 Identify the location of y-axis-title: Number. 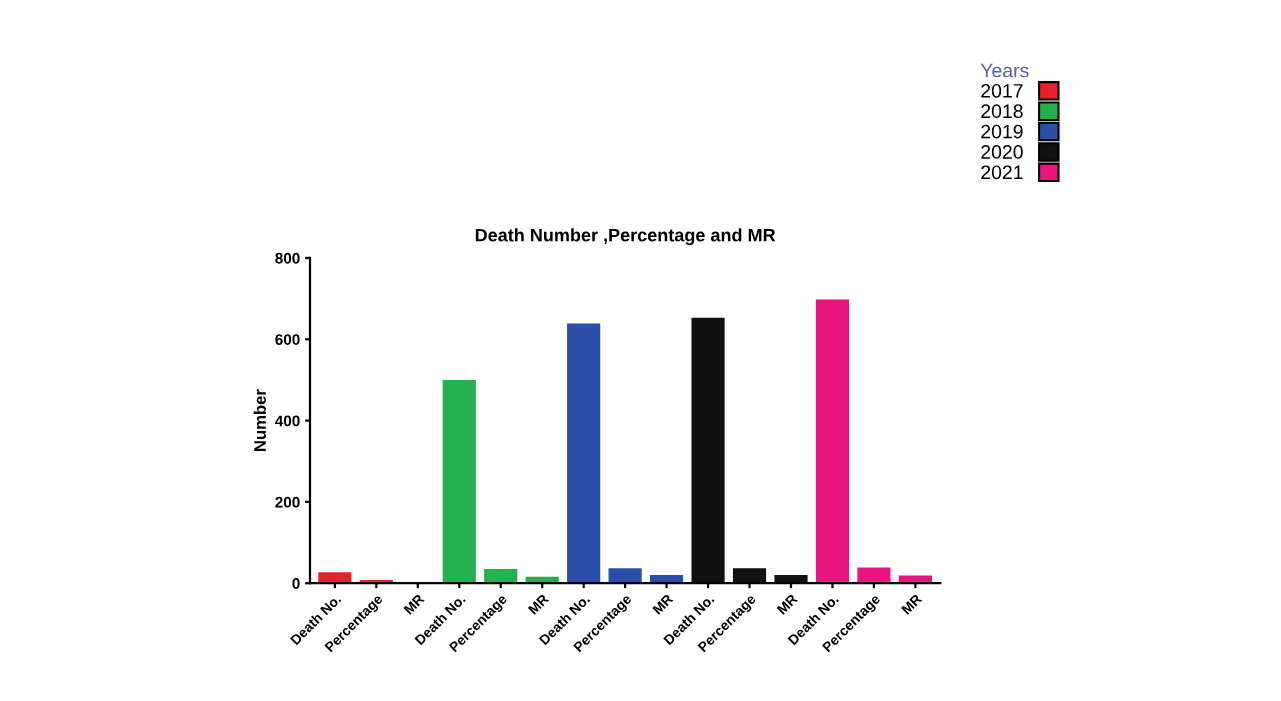
(259, 420).